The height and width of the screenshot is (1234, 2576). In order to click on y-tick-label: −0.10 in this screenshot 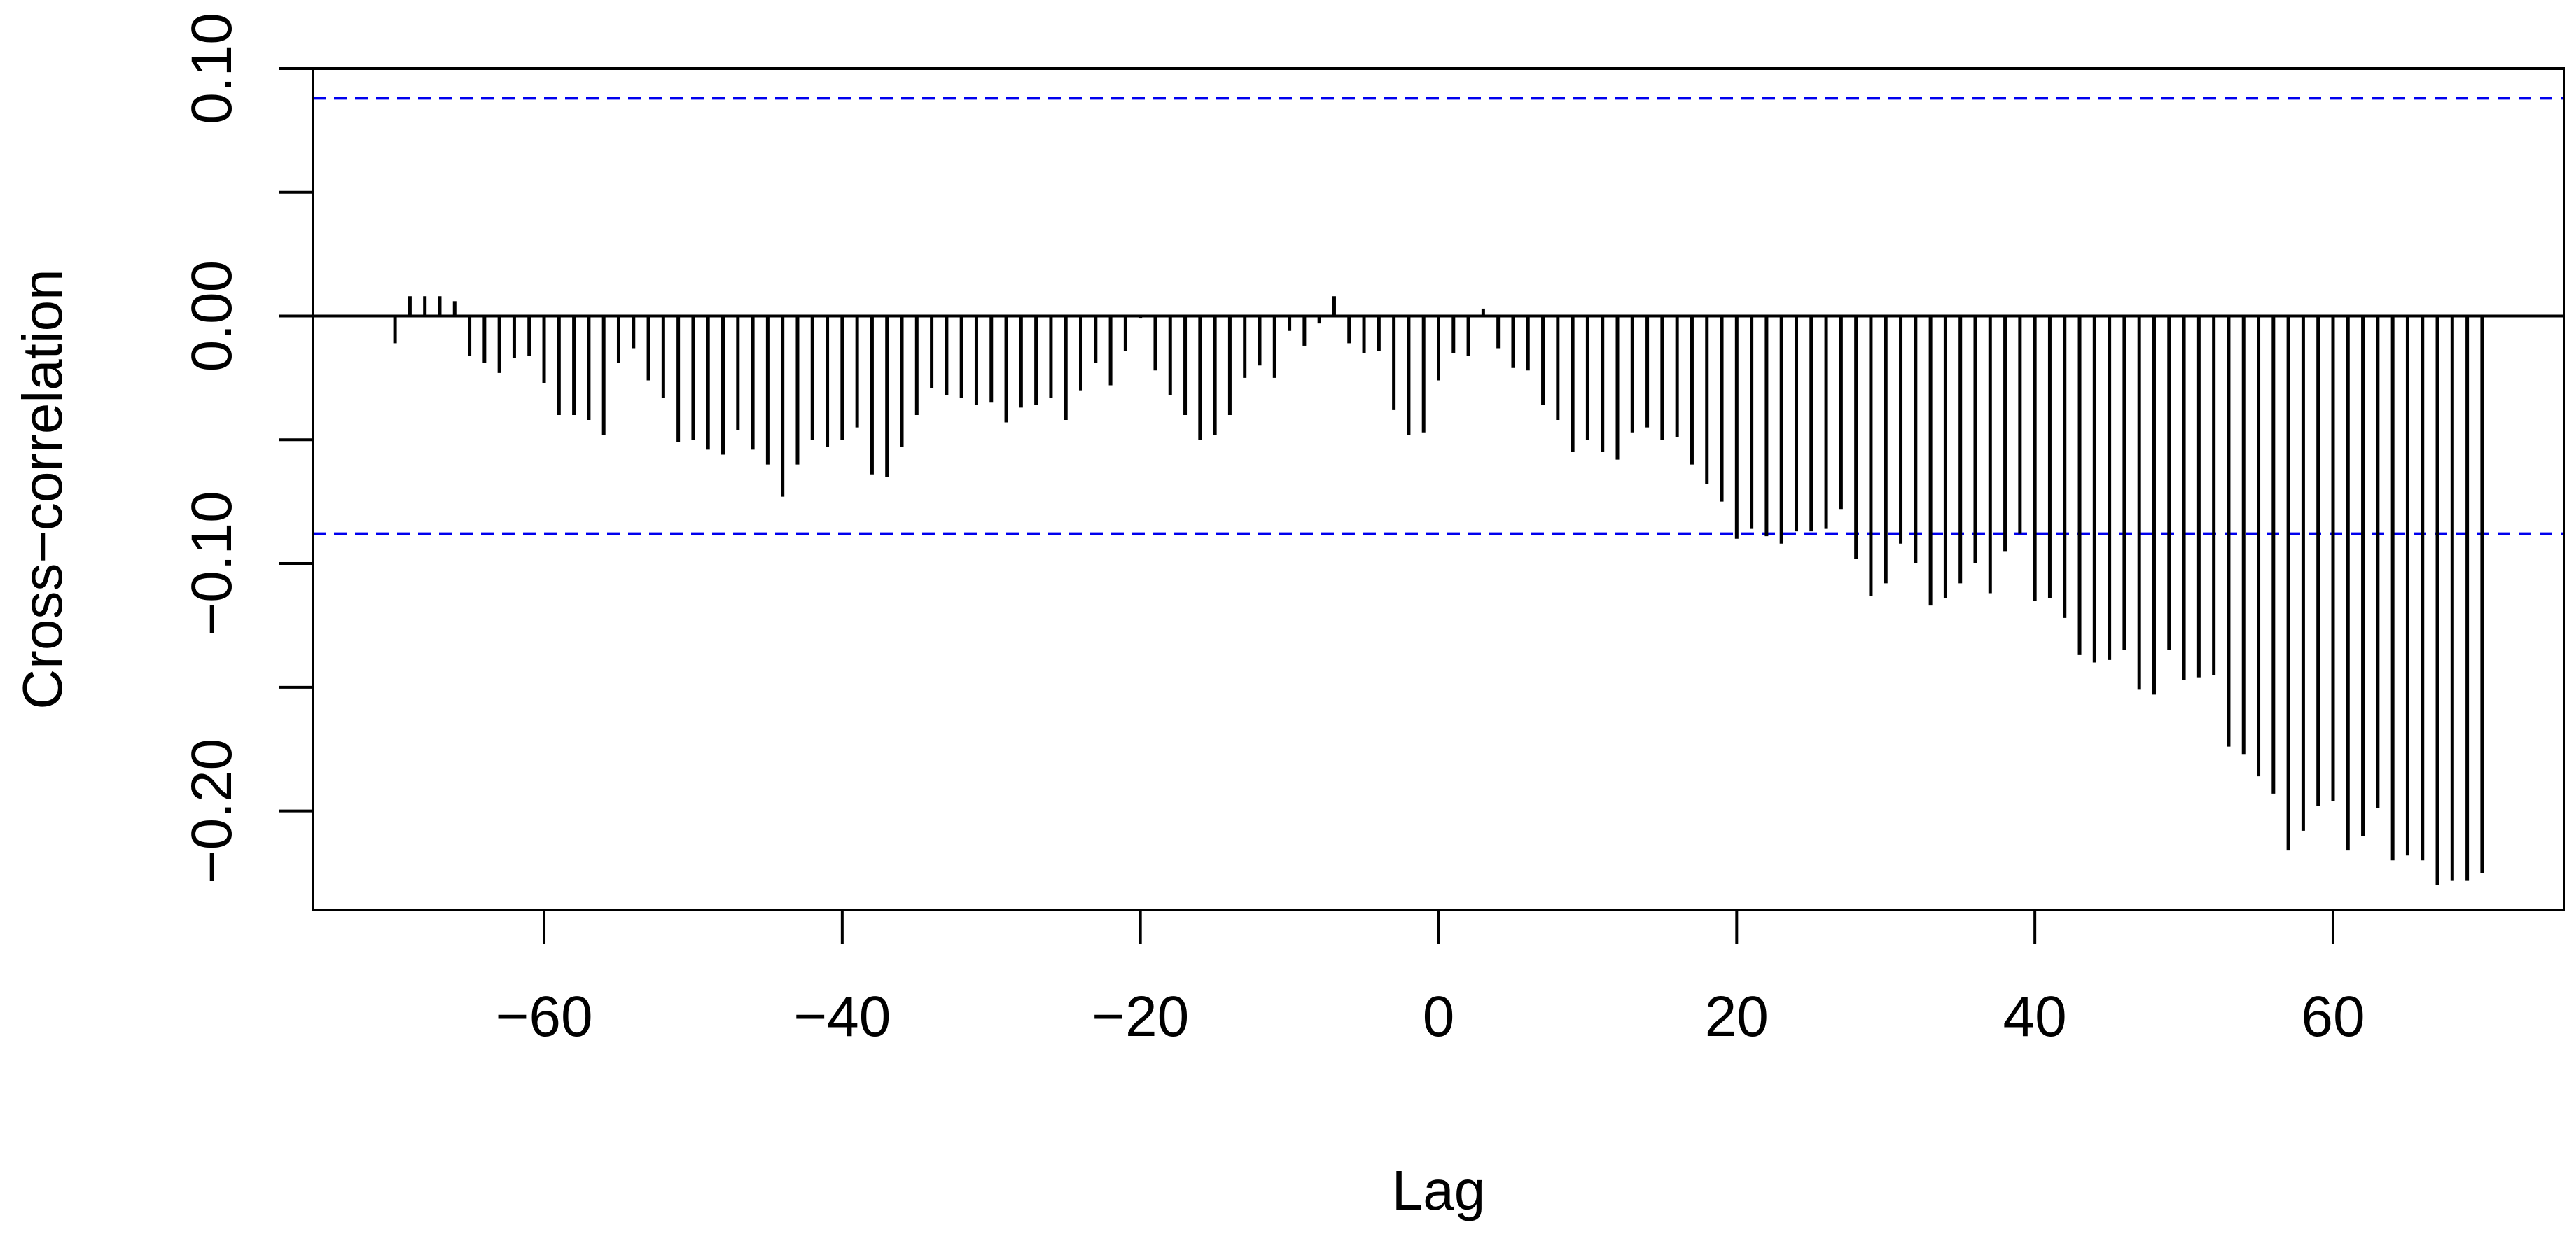, I will do `click(212, 563)`.